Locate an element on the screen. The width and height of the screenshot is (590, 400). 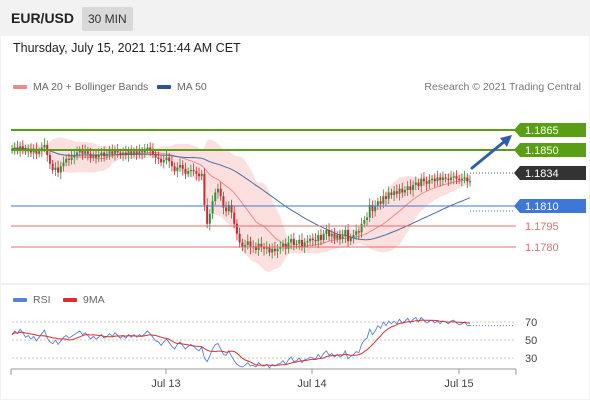
price-tag-last: 1.1834 is located at coordinates (550, 173).